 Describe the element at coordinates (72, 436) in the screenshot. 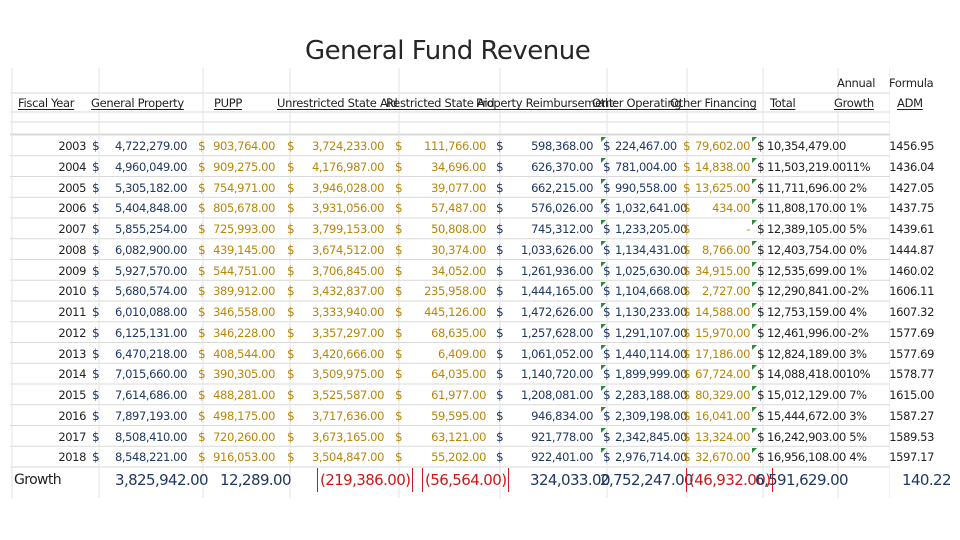

I see `fiscal-year-cell: 2017` at that location.